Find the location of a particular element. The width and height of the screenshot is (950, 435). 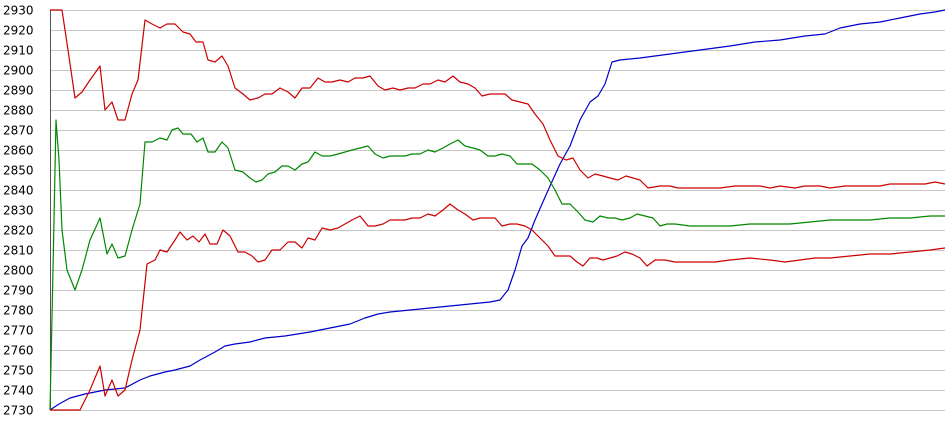

y-tick-label: 2890 is located at coordinates (18, 91).